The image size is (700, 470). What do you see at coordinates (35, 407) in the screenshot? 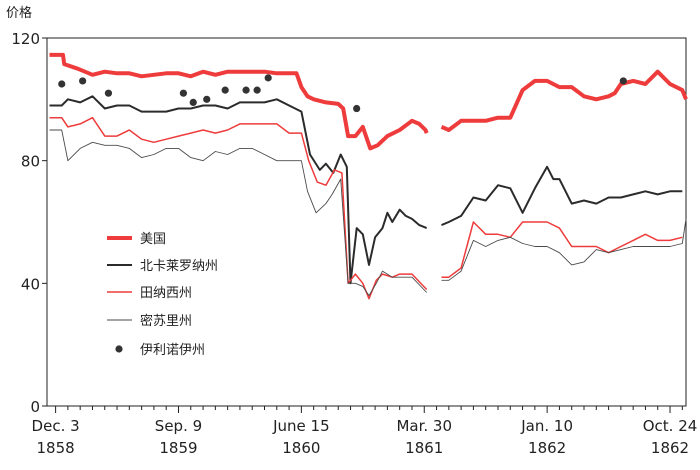
I see `y-tick-label: 0` at bounding box center [35, 407].